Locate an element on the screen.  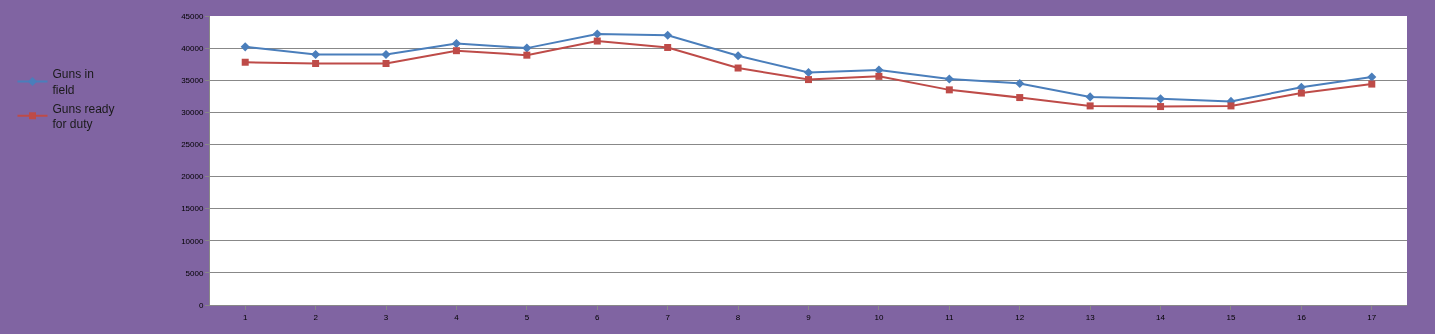
legend-label: Guns ready for duty is located at coordinates (83, 116).